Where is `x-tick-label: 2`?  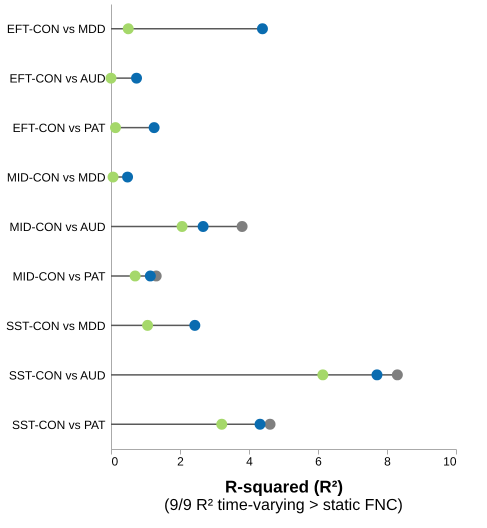 x-tick-label: 2 is located at coordinates (180, 461).